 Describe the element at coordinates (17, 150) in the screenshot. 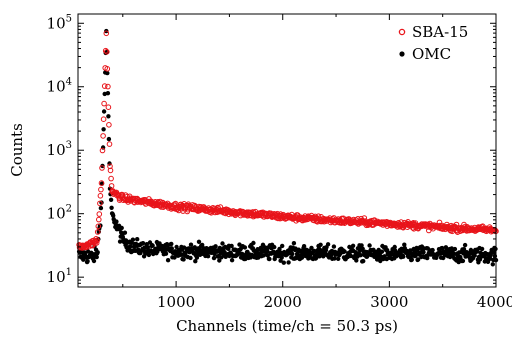

I see `y-axis-title: Counts` at that location.